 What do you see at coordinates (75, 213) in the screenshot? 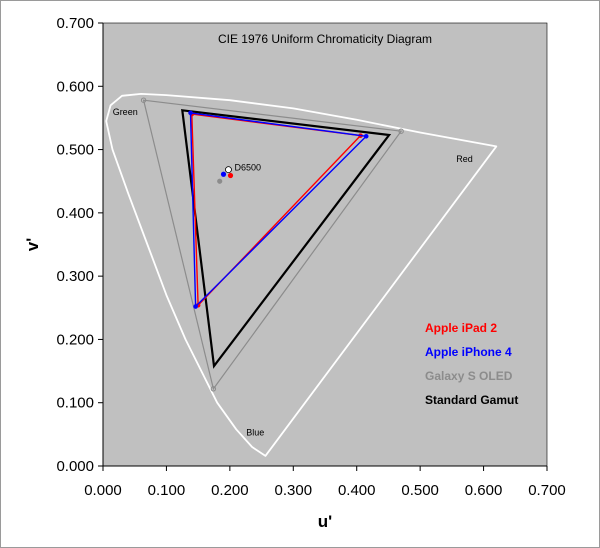
I see `y-tick-label-4: 0.400` at bounding box center [75, 213].